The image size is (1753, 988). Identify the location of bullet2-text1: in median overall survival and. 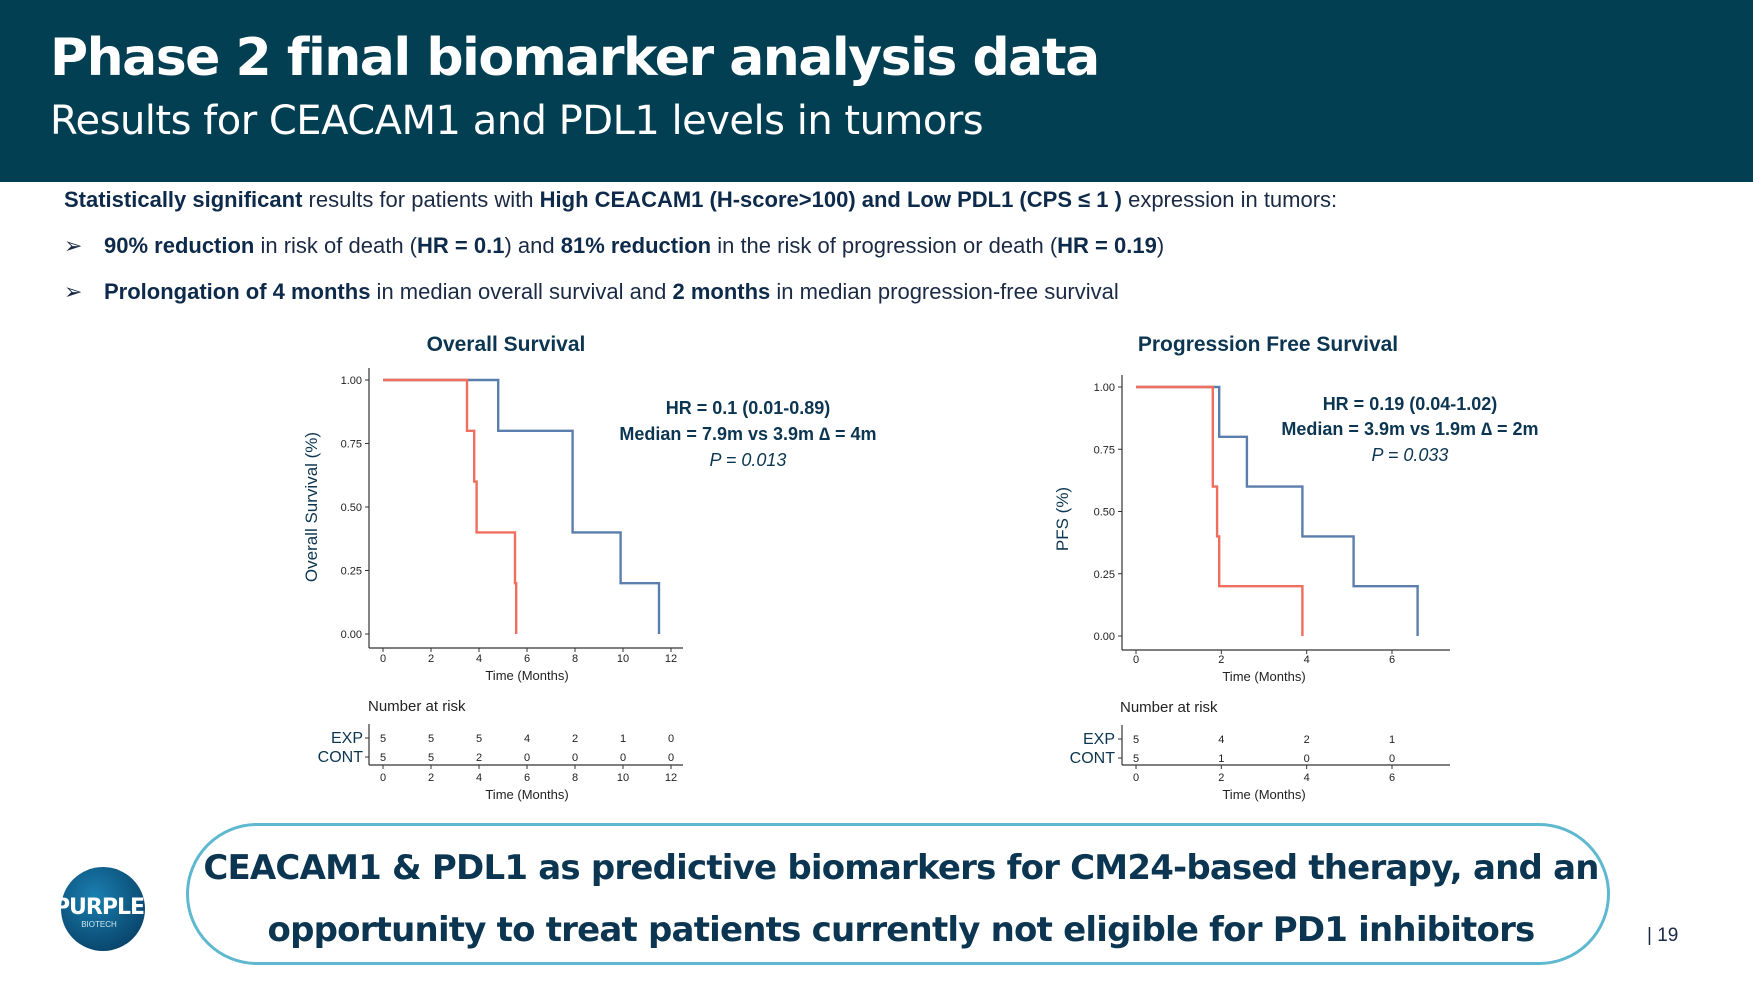
(521, 291).